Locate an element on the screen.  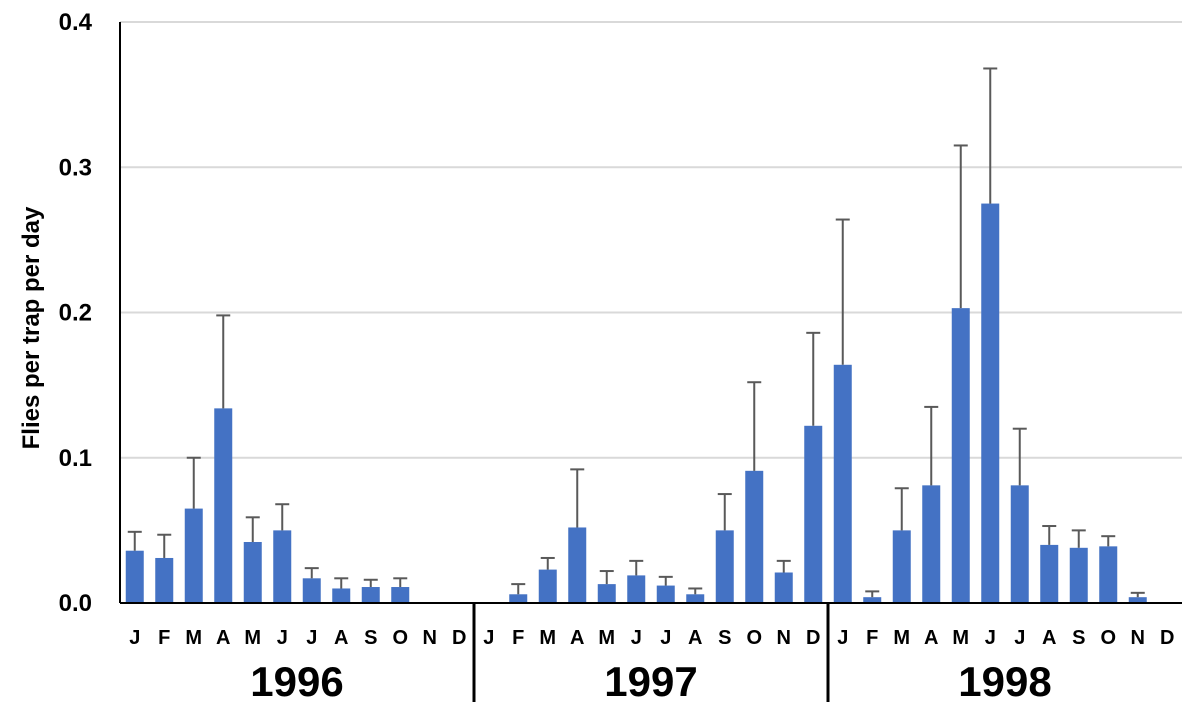
y-tick-label: 0.3 is located at coordinates (75, 167).